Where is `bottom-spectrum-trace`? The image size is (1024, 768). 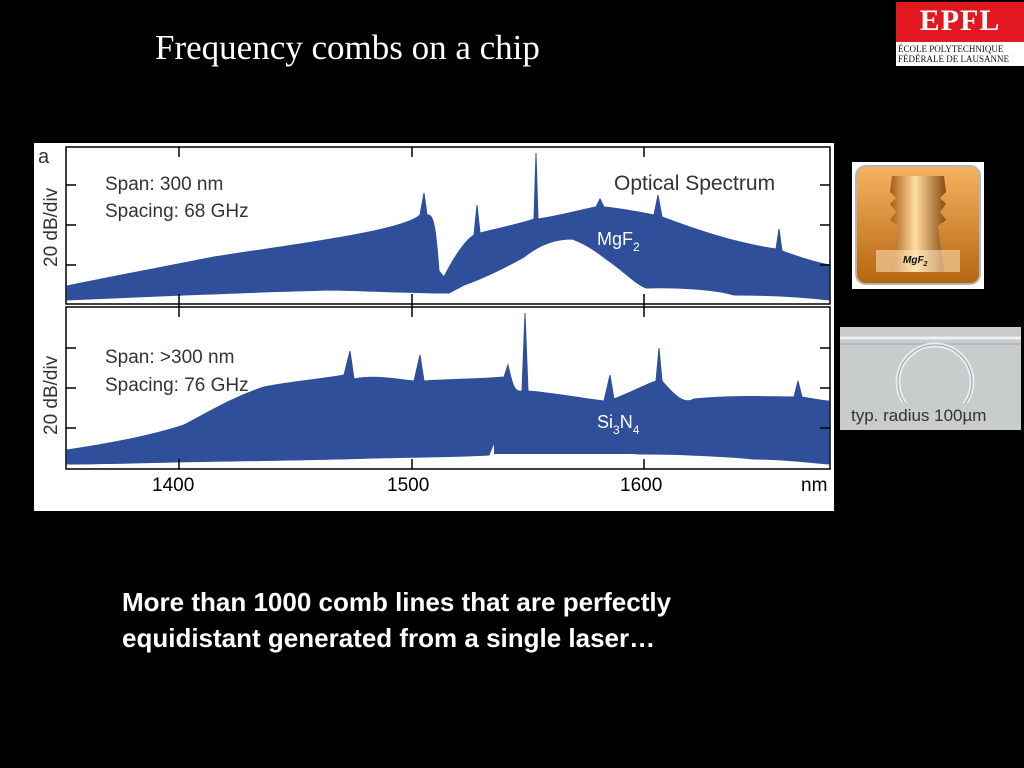
bottom-spectrum-trace is located at coordinates (448, 388).